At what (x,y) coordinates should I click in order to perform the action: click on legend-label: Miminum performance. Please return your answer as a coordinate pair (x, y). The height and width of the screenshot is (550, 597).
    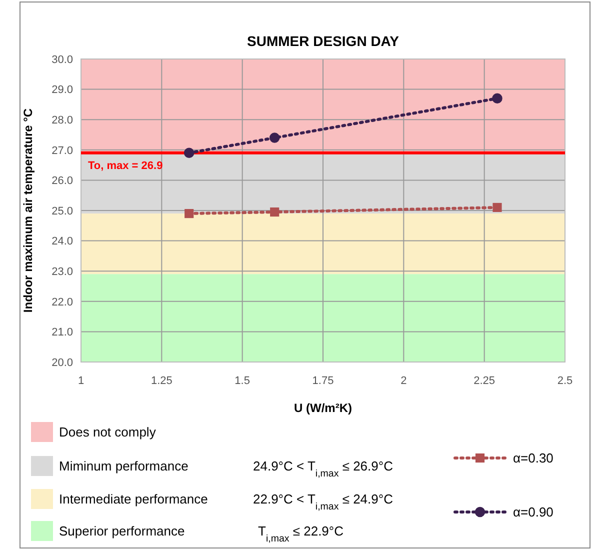
    Looking at the image, I should click on (123, 466).